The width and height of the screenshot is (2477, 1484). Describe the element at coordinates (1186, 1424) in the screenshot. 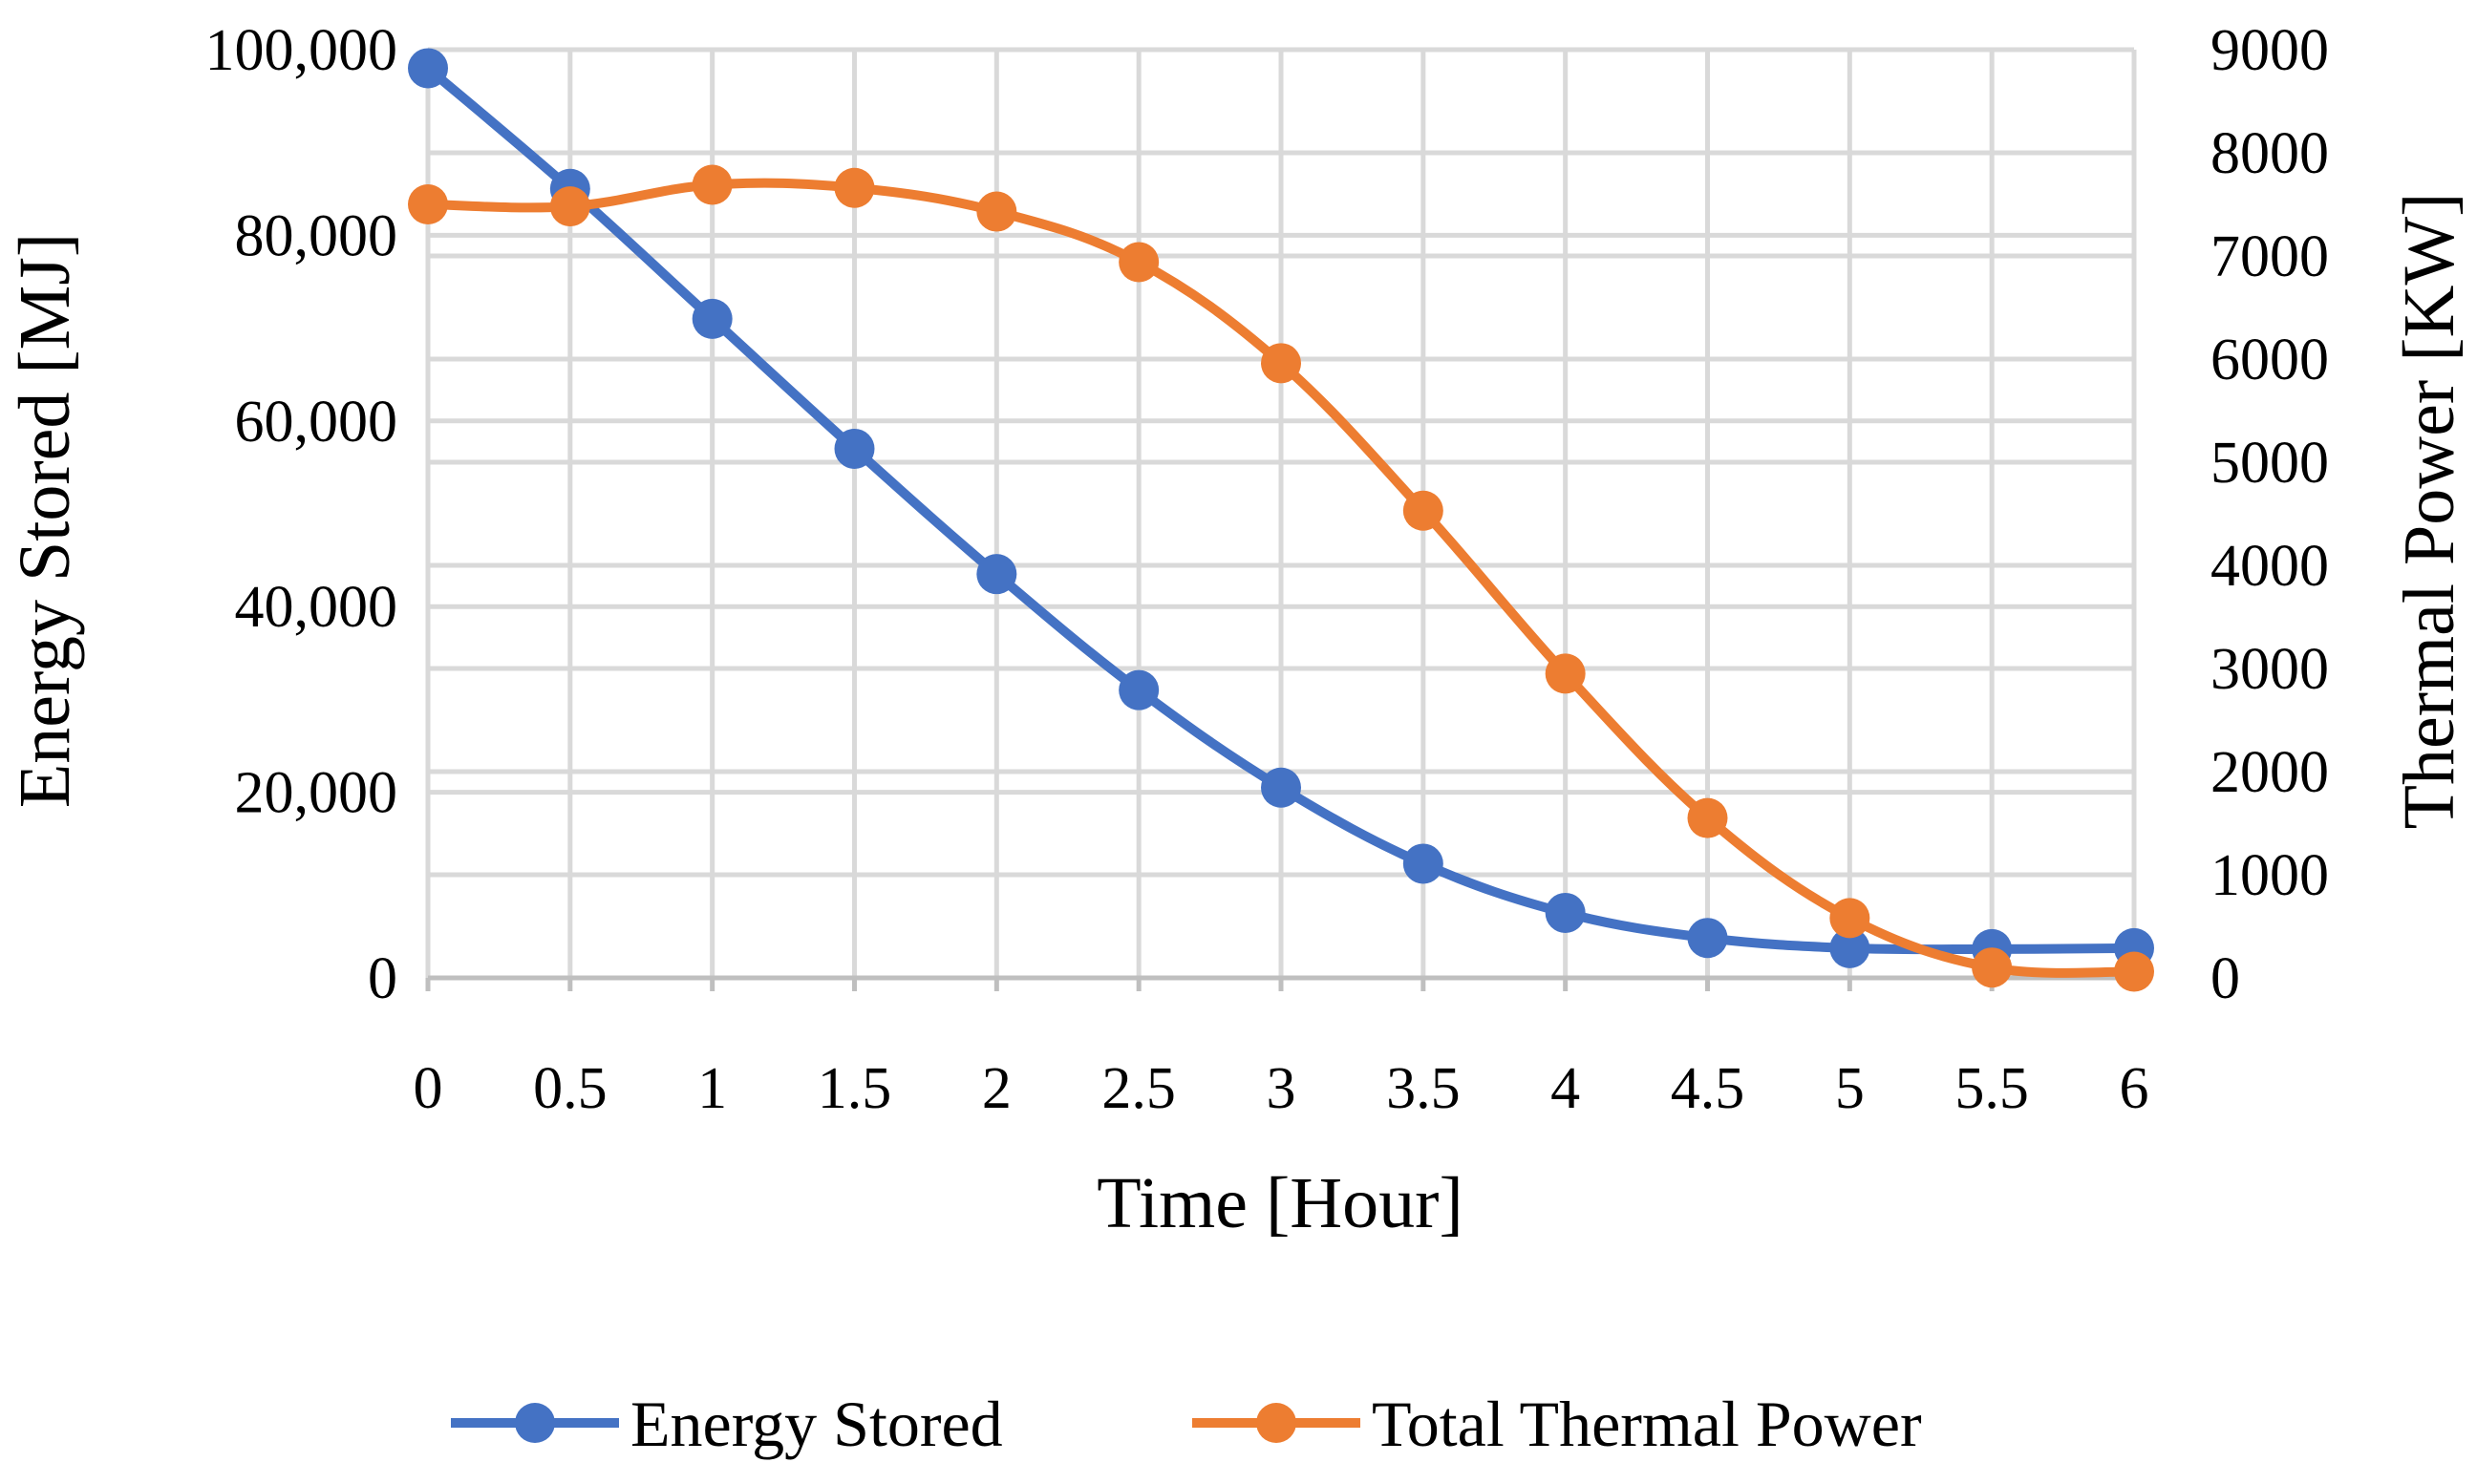

I see `legend: Energy Stored Total Thermal Power` at that location.